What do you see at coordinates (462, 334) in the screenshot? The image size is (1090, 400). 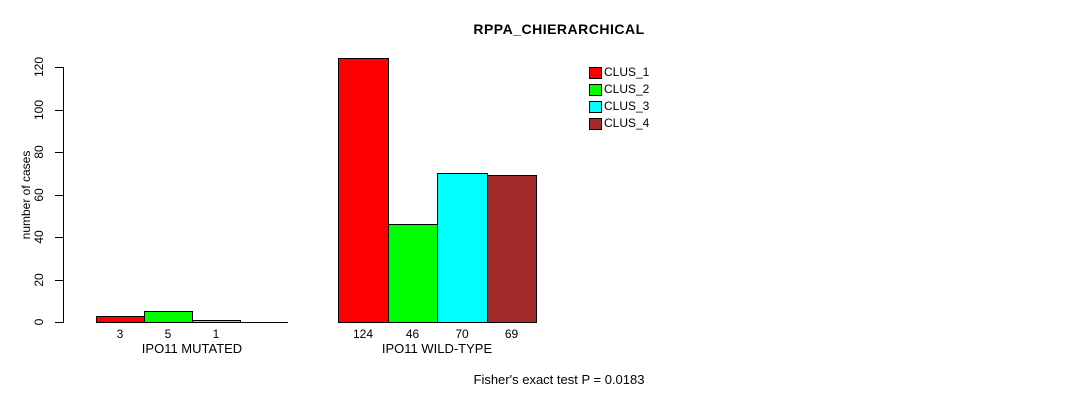 I see `bar-value-label: 70` at bounding box center [462, 334].